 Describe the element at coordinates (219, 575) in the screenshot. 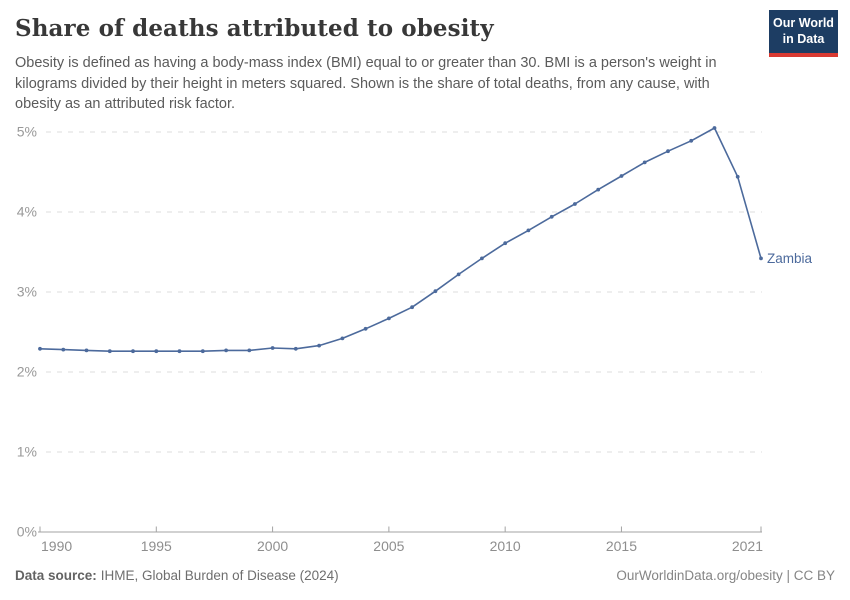

I see `data-source-text: IHME, Global Burden of Disease (2024)` at that location.